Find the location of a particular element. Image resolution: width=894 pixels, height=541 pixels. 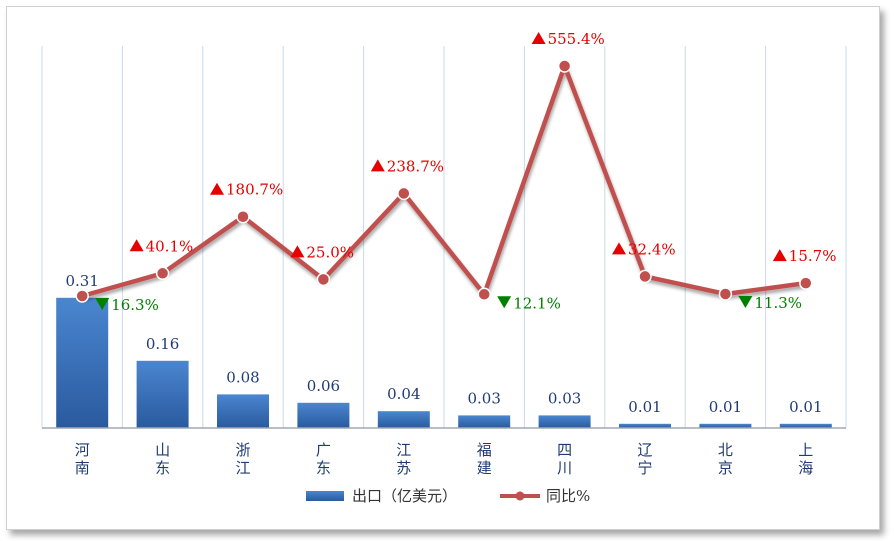

yoy-value-label: 555.4% is located at coordinates (576, 39).